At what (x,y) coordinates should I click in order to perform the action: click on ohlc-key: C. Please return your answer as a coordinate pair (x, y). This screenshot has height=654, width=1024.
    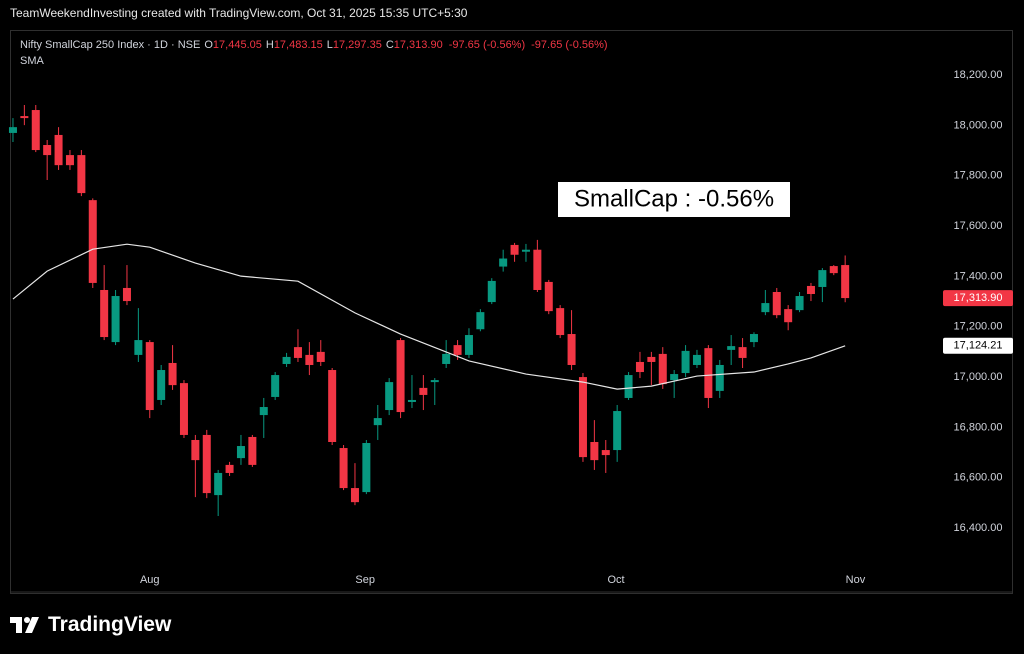
    Looking at the image, I should click on (389, 45).